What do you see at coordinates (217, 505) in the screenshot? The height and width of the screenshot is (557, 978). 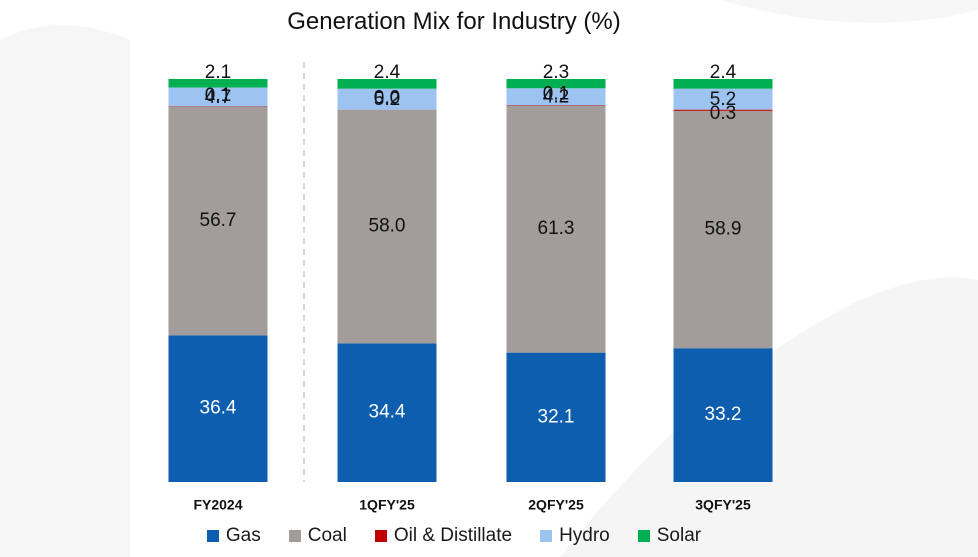 I see `x-tick-label: FY2024` at bounding box center [217, 505].